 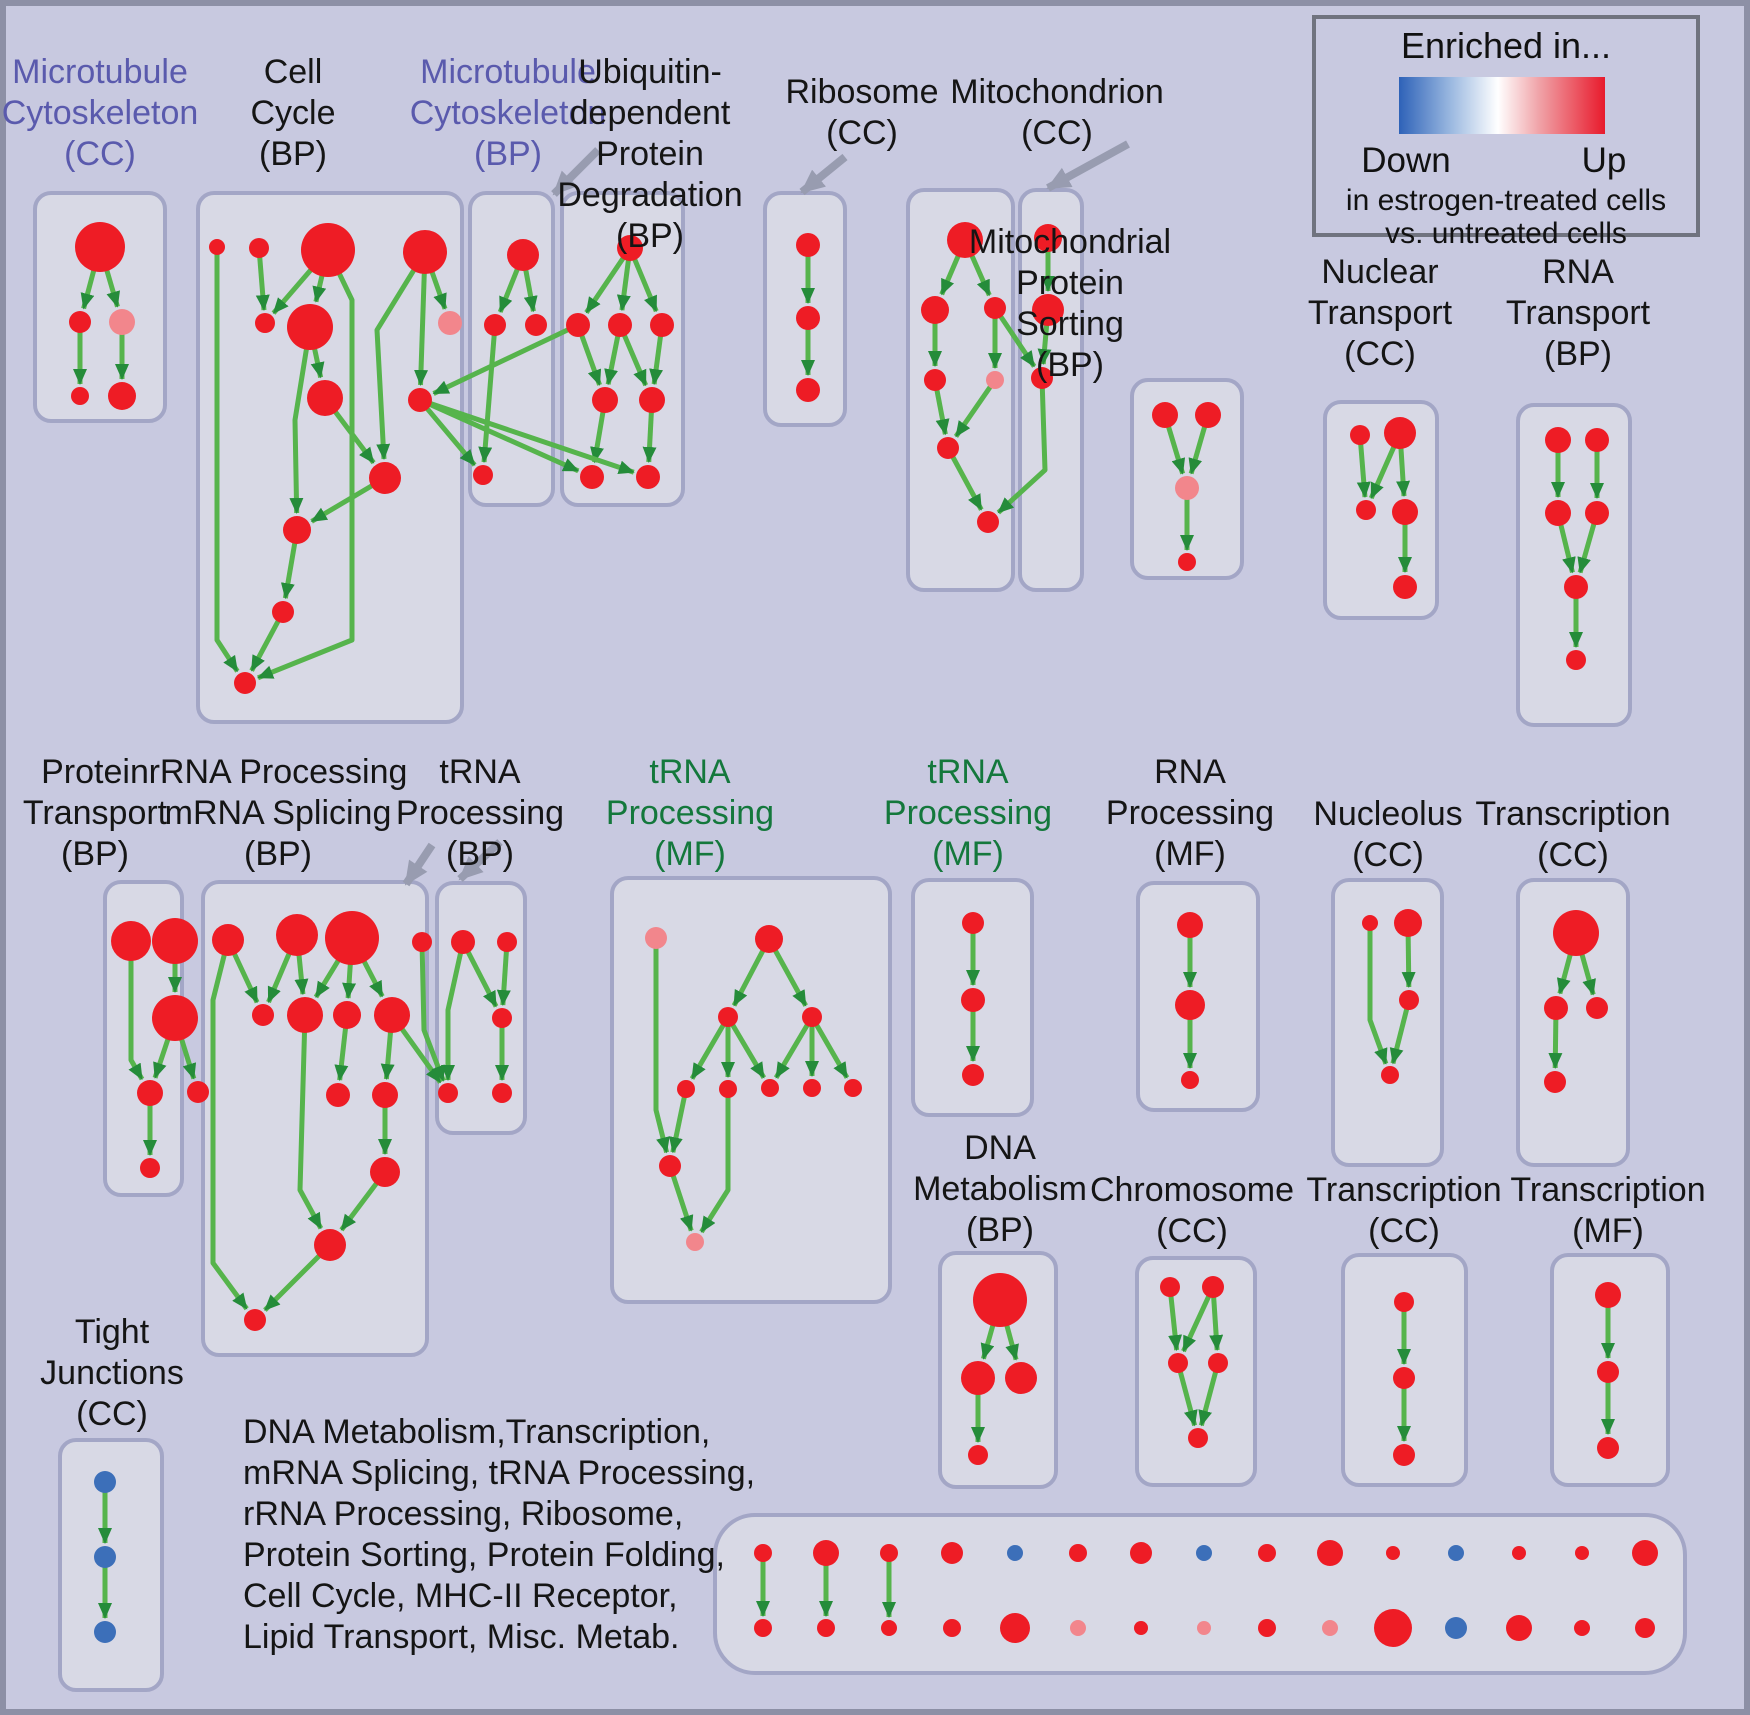 What do you see at coordinates (95, 813) in the screenshot?
I see `protein-transport-label: Protein Transport (BP)` at bounding box center [95, 813].